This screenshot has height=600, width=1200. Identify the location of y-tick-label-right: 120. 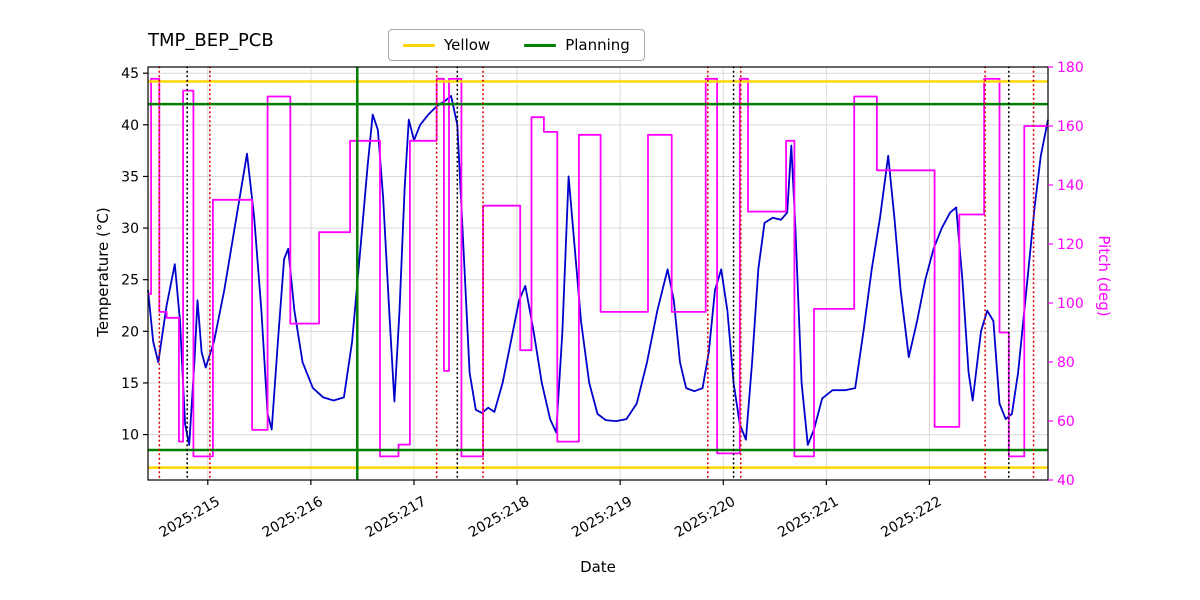
(1070, 245).